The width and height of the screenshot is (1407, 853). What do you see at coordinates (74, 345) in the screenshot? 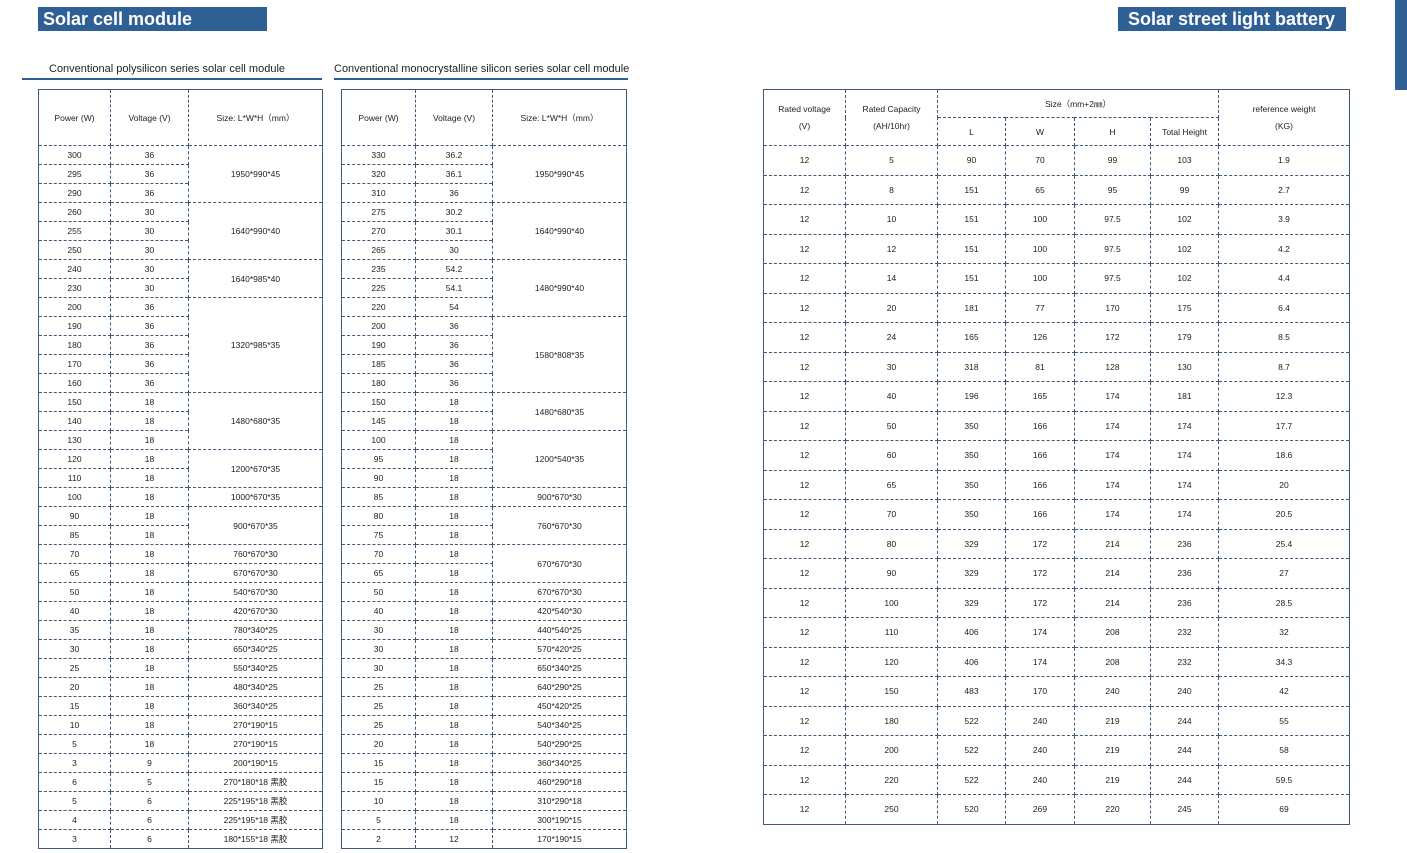
I see `cell: 180` at bounding box center [74, 345].